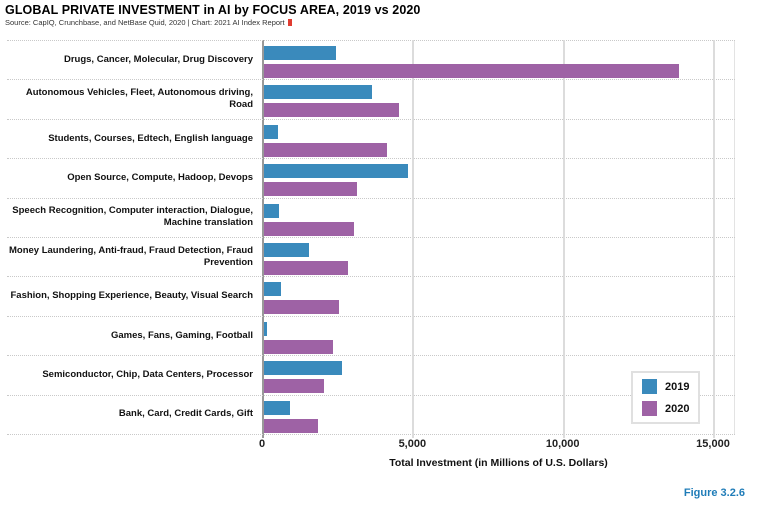  Describe the element at coordinates (412, 444) in the screenshot. I see `x-tick-label: 5,000` at that location.